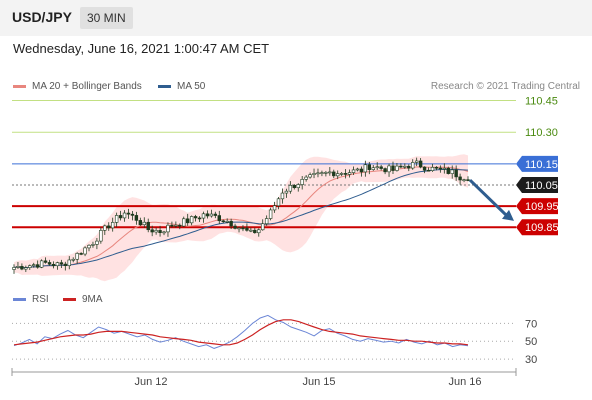  I want to click on support-price-label: 109.95, so click(542, 207).